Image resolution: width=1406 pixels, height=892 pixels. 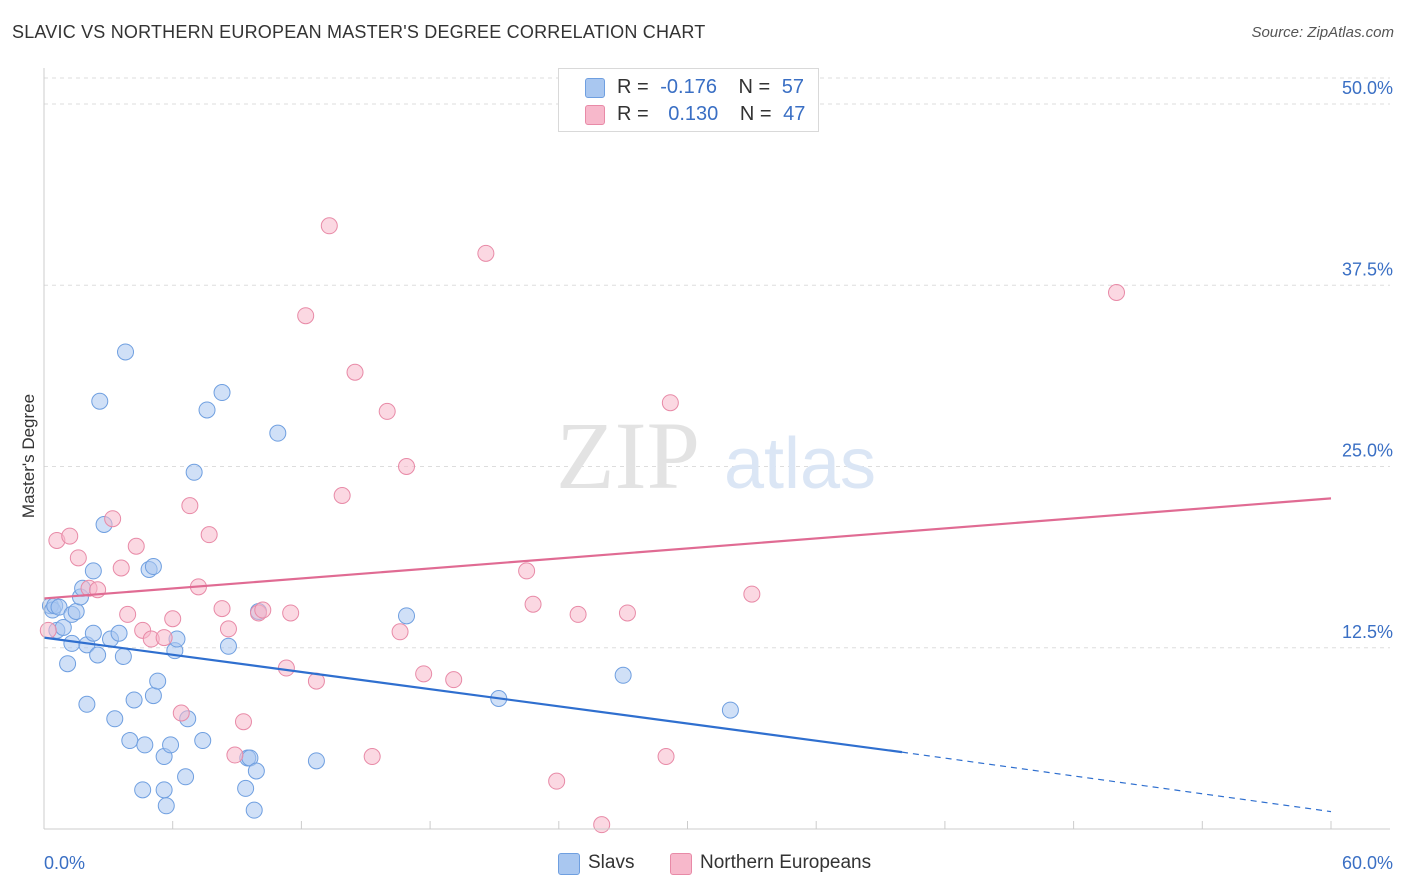 I want to click on x-tick-label: 0.0%, so click(x=64, y=863).